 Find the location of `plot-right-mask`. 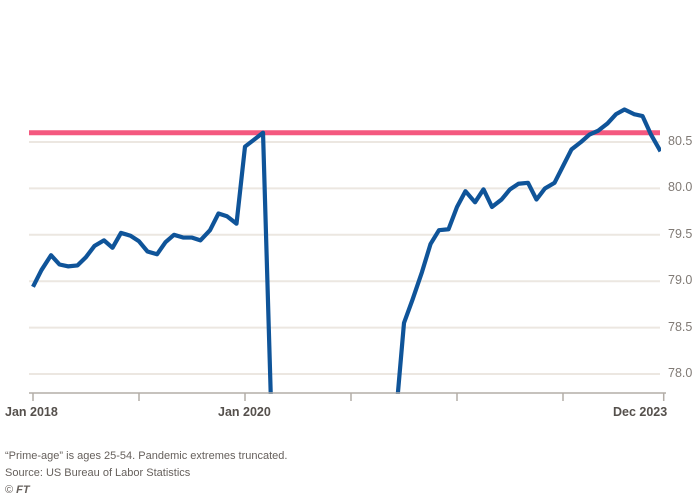

plot-right-mask is located at coordinates (680, 250).